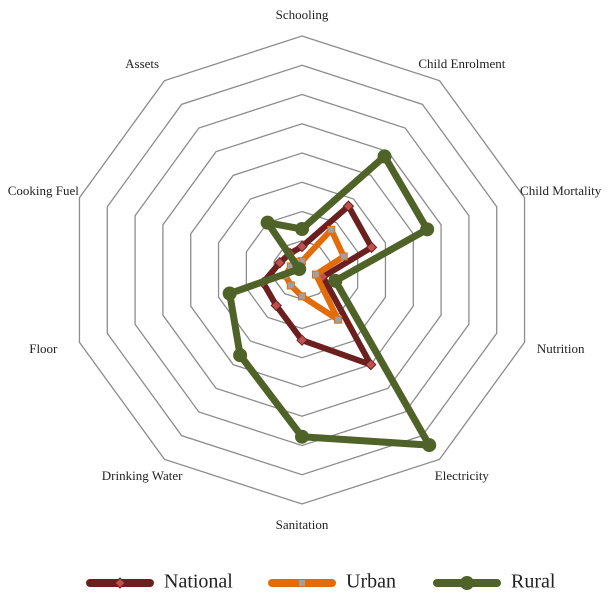 The height and width of the screenshot is (598, 608). Describe the element at coordinates (198, 582) in the screenshot. I see `legend-label: National` at that location.